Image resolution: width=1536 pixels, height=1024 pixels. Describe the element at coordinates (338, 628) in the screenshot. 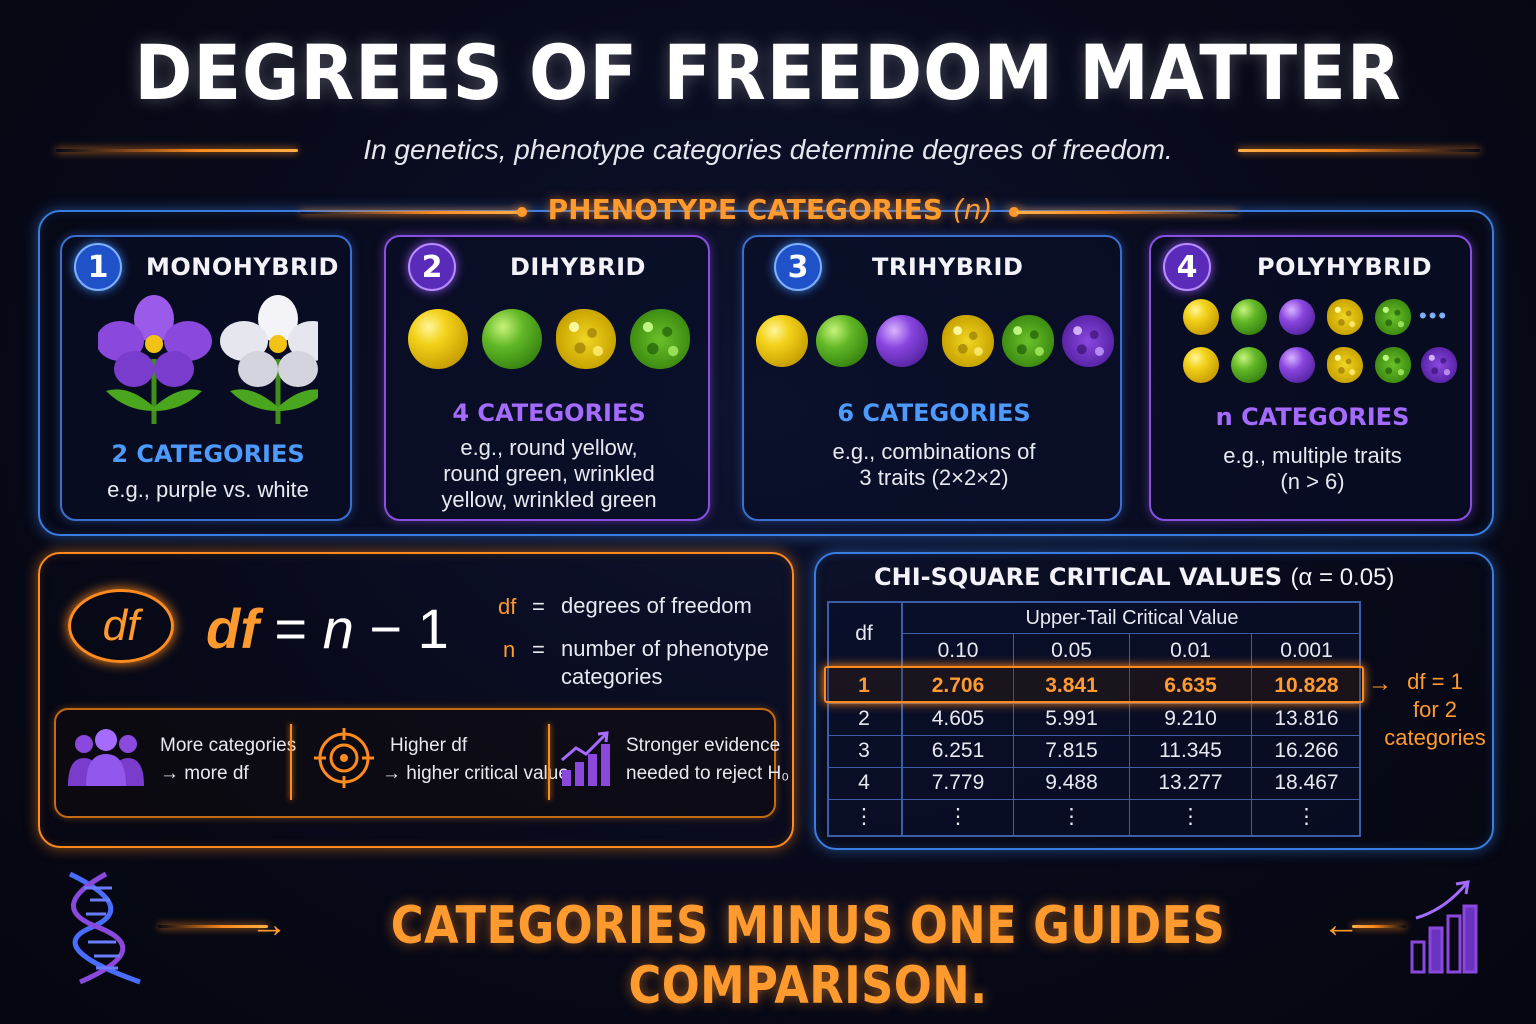

I see `formula-n: n` at that location.